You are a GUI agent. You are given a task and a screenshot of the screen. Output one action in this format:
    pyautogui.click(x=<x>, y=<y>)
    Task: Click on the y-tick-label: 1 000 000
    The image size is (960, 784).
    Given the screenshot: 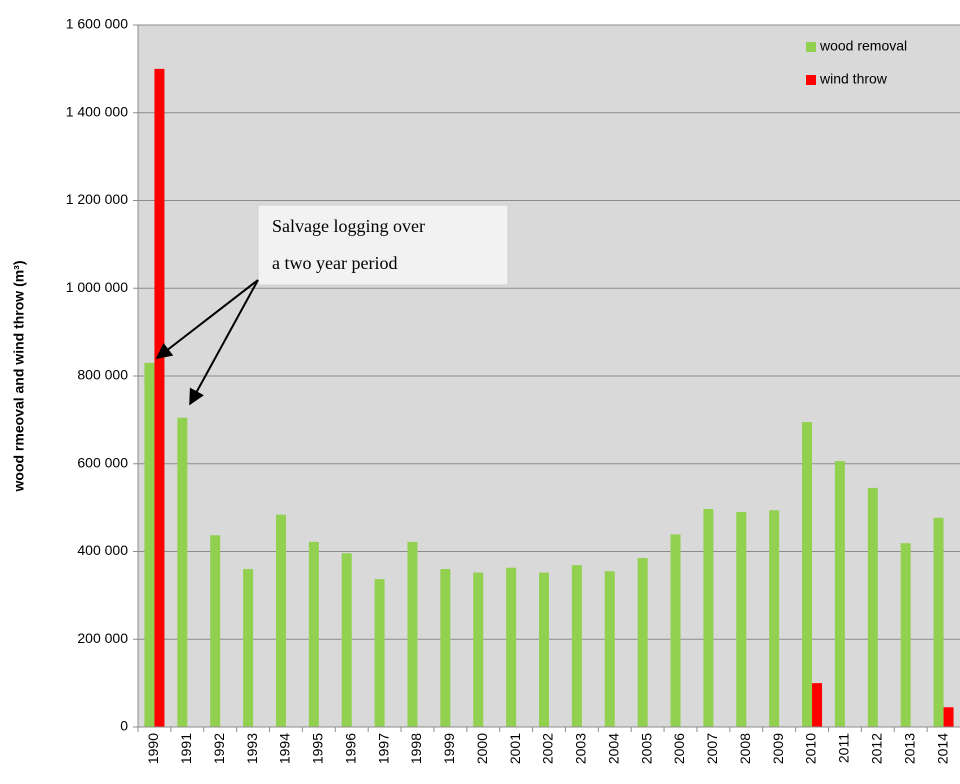 What is the action you would take?
    pyautogui.click(x=97, y=287)
    